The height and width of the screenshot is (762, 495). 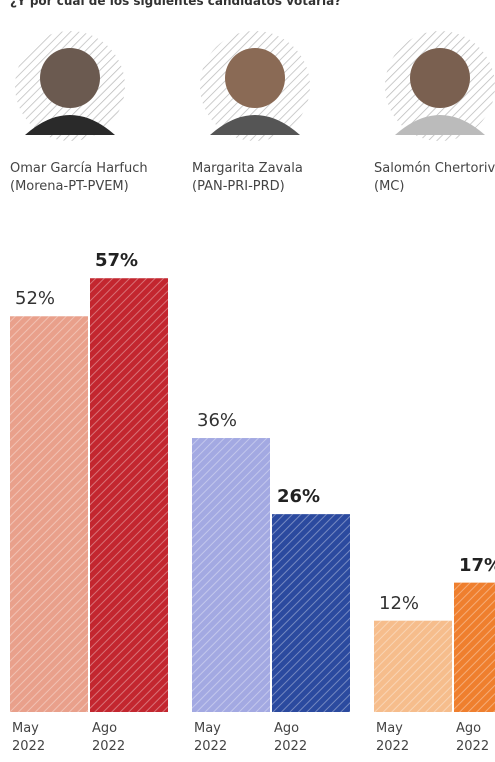 I want to click on value-label: 52%, so click(x=35, y=299).